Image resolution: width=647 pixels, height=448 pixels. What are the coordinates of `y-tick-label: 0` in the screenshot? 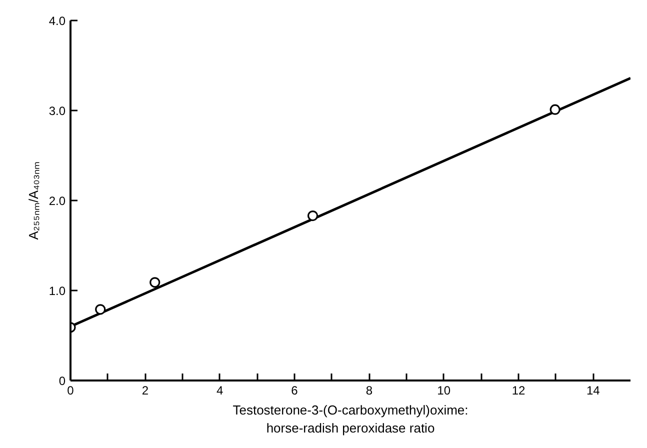 It's located at (62, 381).